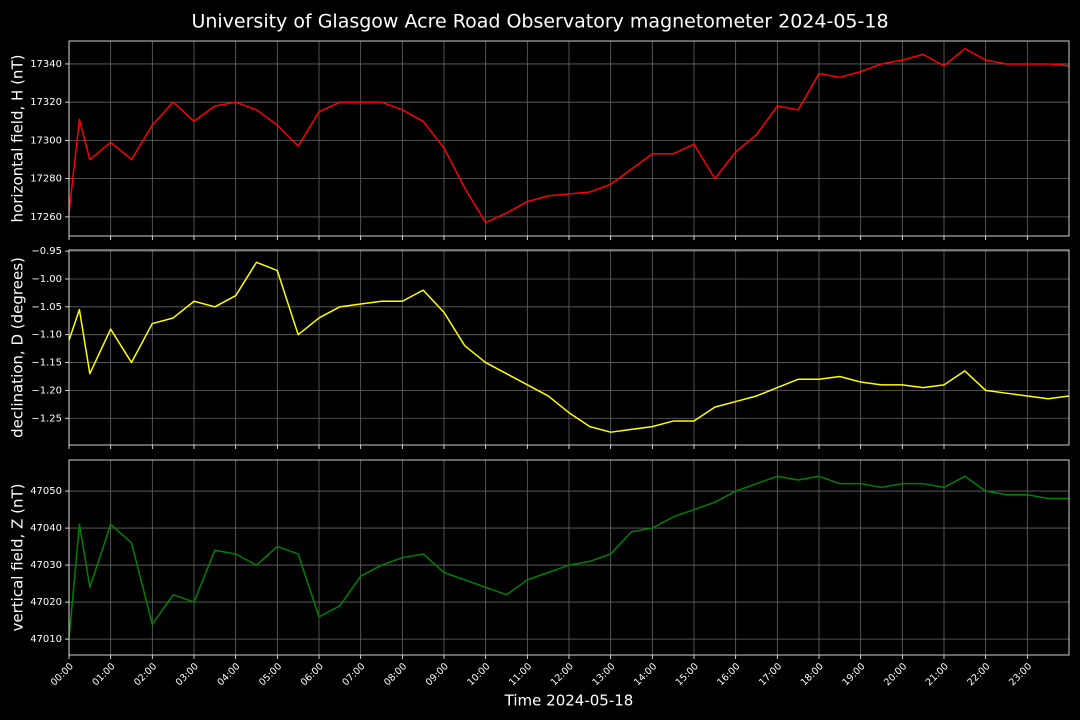  Describe the element at coordinates (687, 674) in the screenshot. I see `x-tick-label: 15:00` at that location.